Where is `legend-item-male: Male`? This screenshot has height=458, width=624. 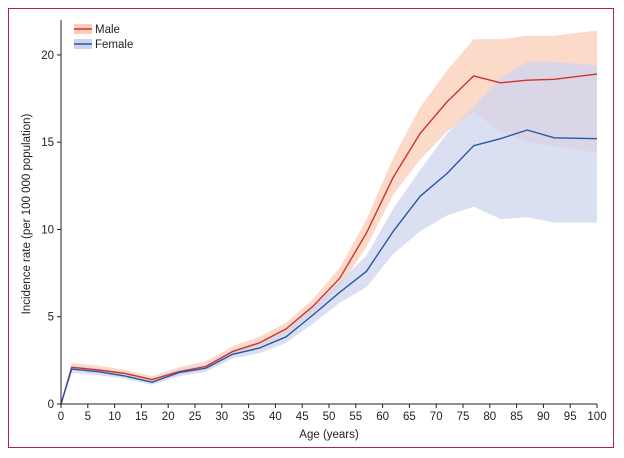 legend-item-male: Male is located at coordinates (97, 30).